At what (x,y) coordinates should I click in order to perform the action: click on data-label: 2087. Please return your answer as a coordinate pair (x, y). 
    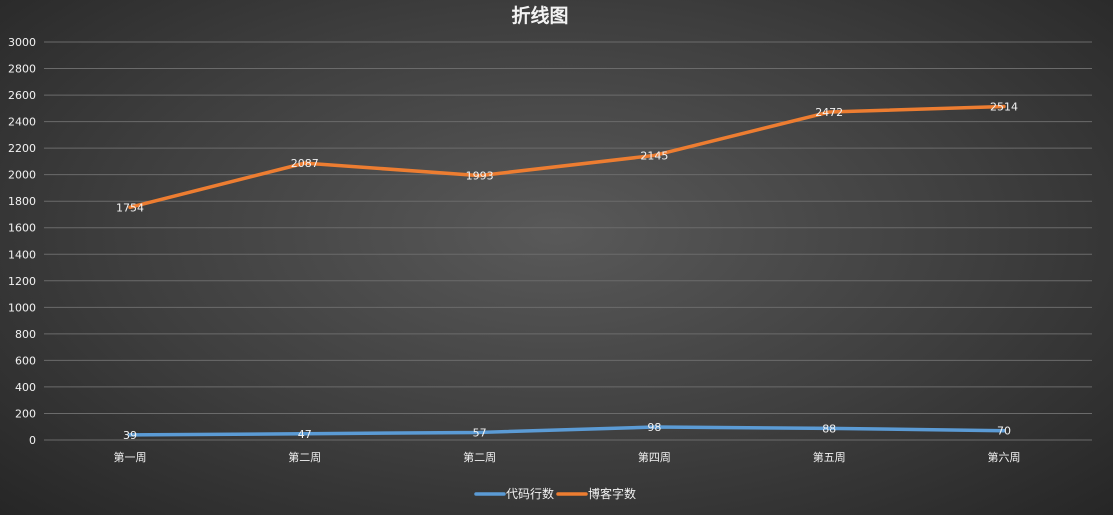
    Looking at the image, I should click on (305, 163).